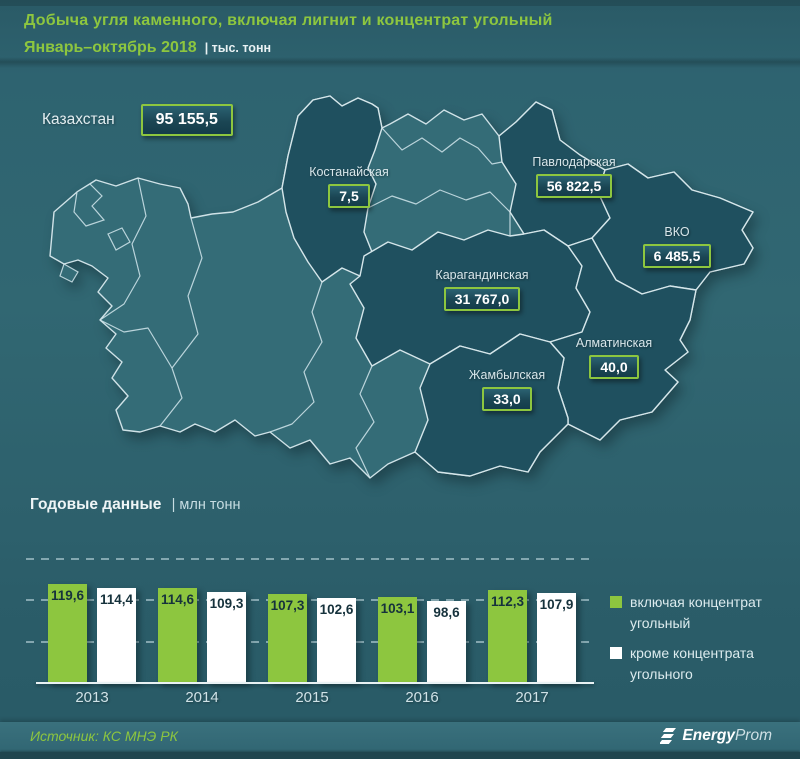 Image resolution: width=800 pixels, height=759 pixels. Describe the element at coordinates (696, 612) in the screenshot. I see `legend-label: включая концентрат угольный` at that location.